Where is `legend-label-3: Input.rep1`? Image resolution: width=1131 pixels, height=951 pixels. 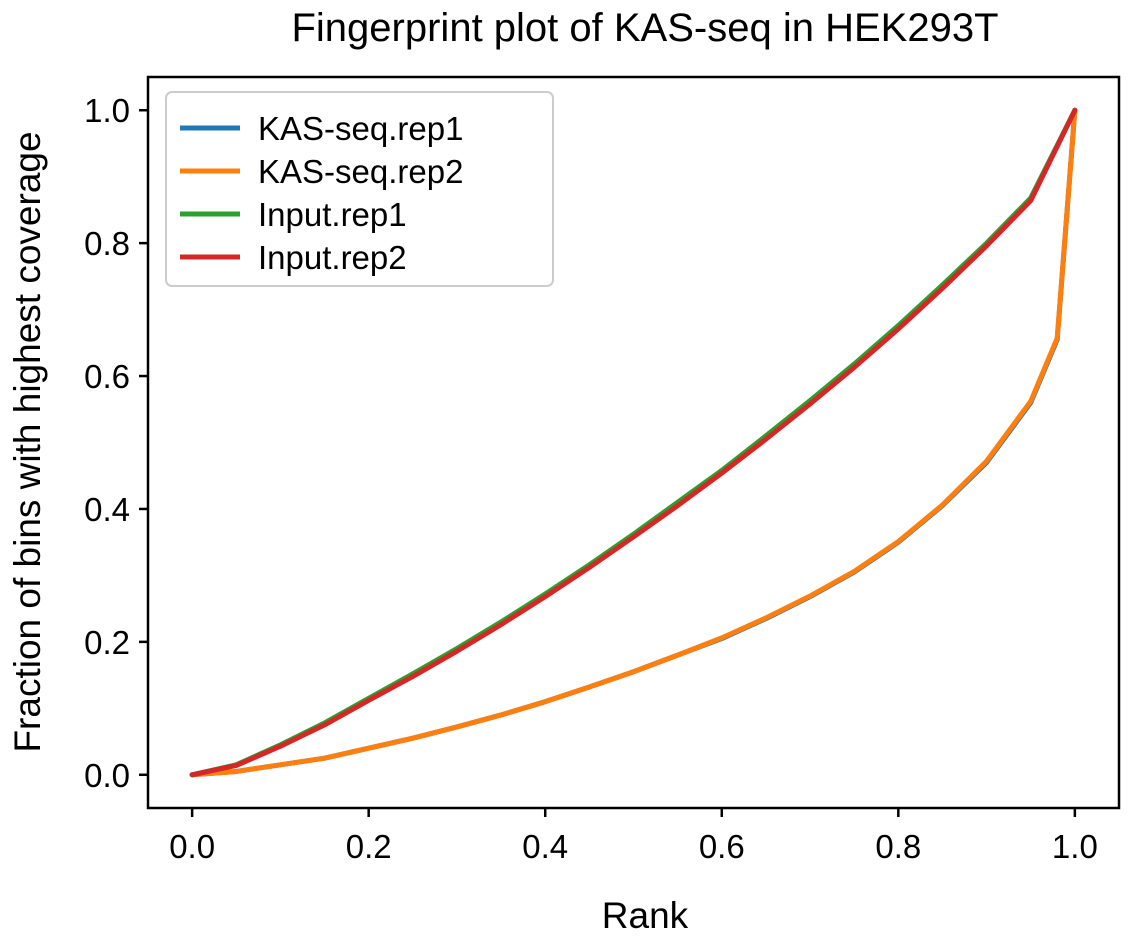
legend-label-3: Input.rep1 is located at coordinates (332, 214).